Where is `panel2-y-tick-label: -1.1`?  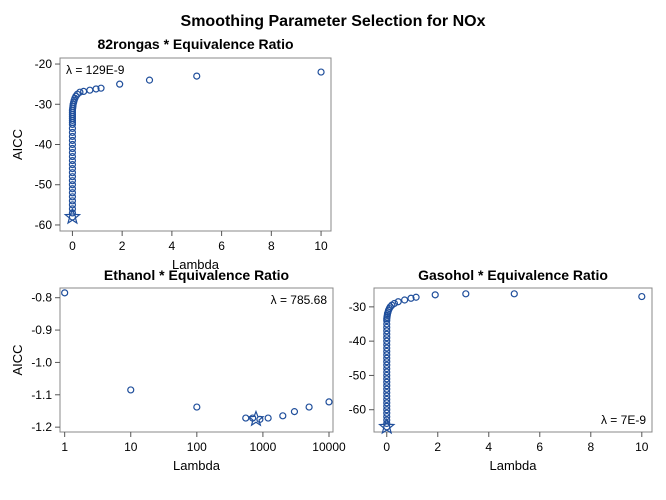 panel2-y-tick-label: -1.1 is located at coordinates (41, 395).